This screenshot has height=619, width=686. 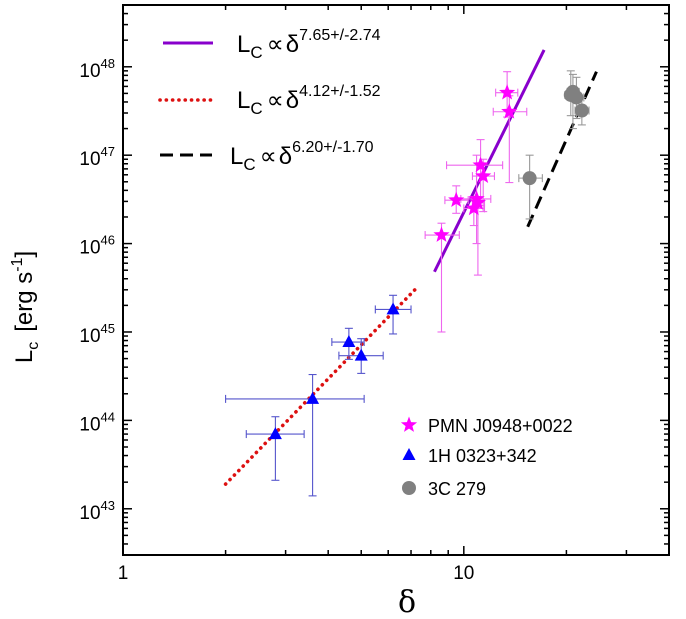 I want to click on fit-pmn-legend-label: LC ∝δ7.65+/-2.74, so click(x=309, y=44).